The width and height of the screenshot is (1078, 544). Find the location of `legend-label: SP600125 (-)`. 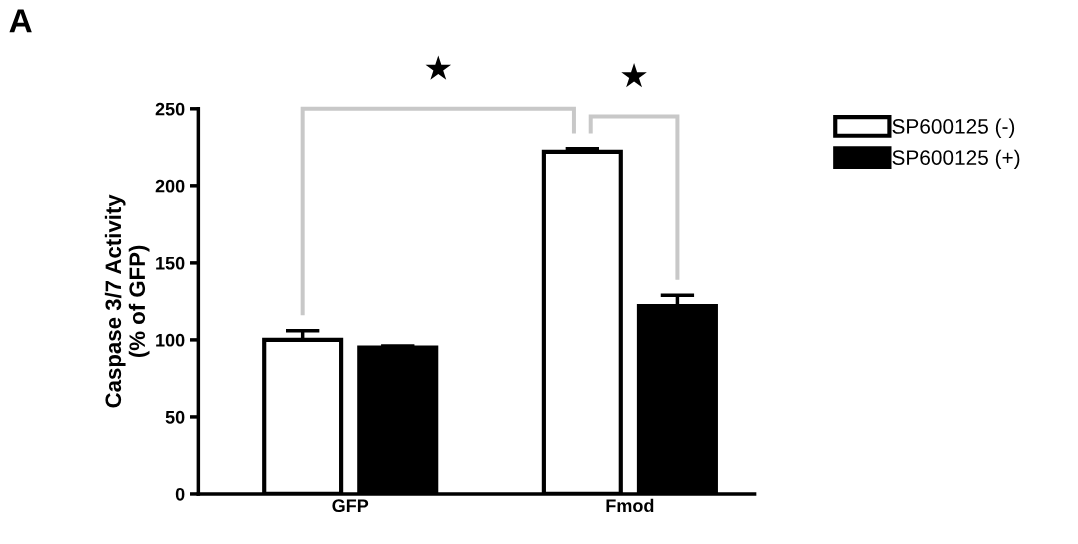

legend-label: SP600125 (-) is located at coordinates (953, 128).